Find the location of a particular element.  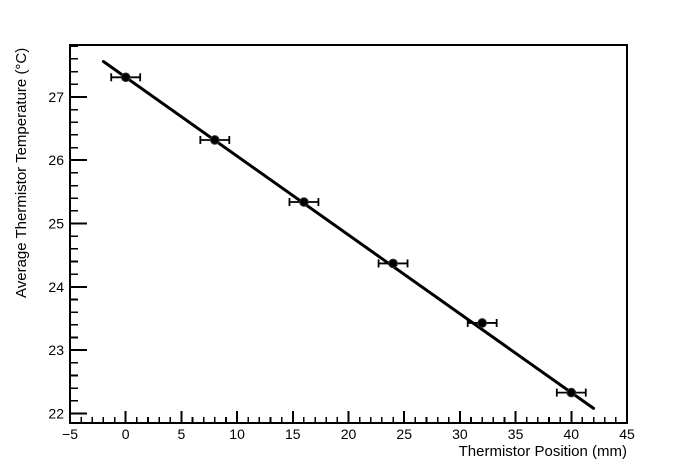

x-tick-label: 40 is located at coordinates (572, 434).